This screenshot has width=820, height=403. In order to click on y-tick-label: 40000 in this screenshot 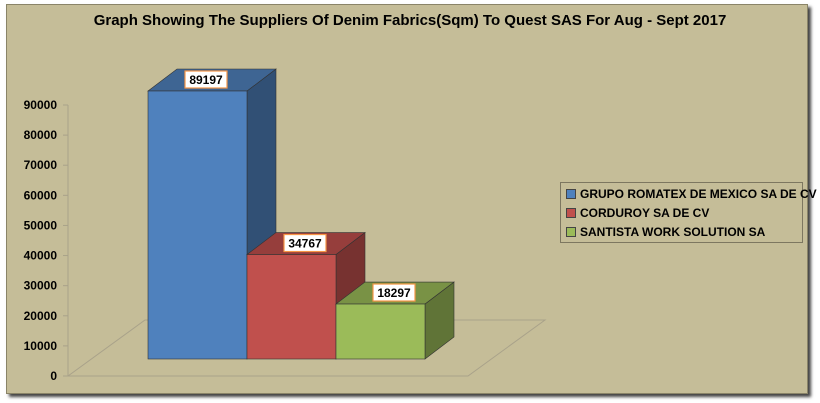, I will do `click(41, 256)`.